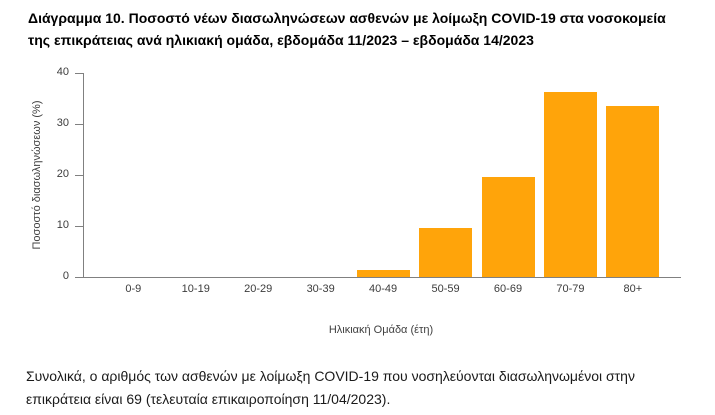 This screenshot has height=415, width=715. I want to click on x-tick-label: 20-29, so click(258, 289).